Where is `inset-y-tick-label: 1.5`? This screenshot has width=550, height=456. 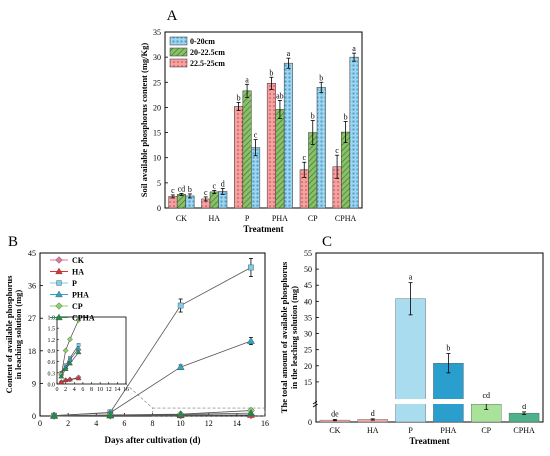 inset-y-tick-label: 1.5 is located at coordinates (52, 330).